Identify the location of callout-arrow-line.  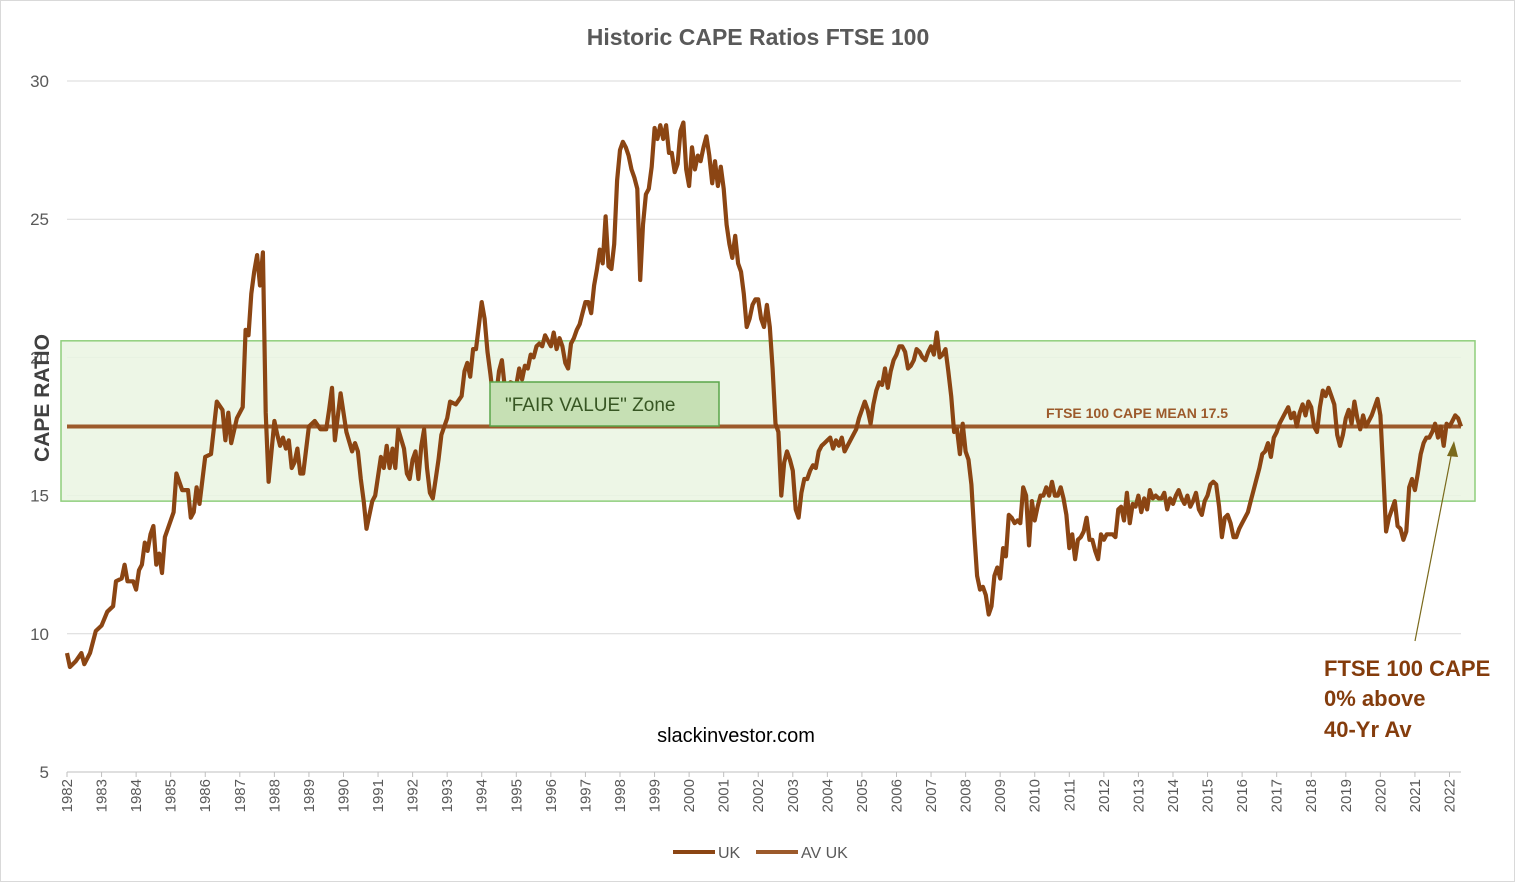
(1433, 546).